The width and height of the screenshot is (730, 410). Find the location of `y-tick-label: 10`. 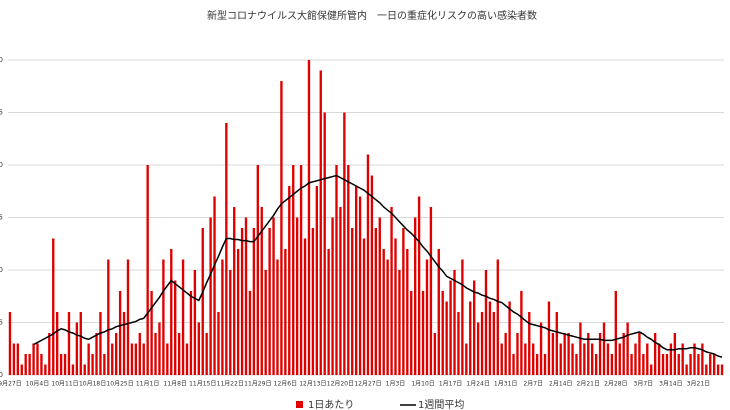

y-tick-label: 10 is located at coordinates (1, 270).